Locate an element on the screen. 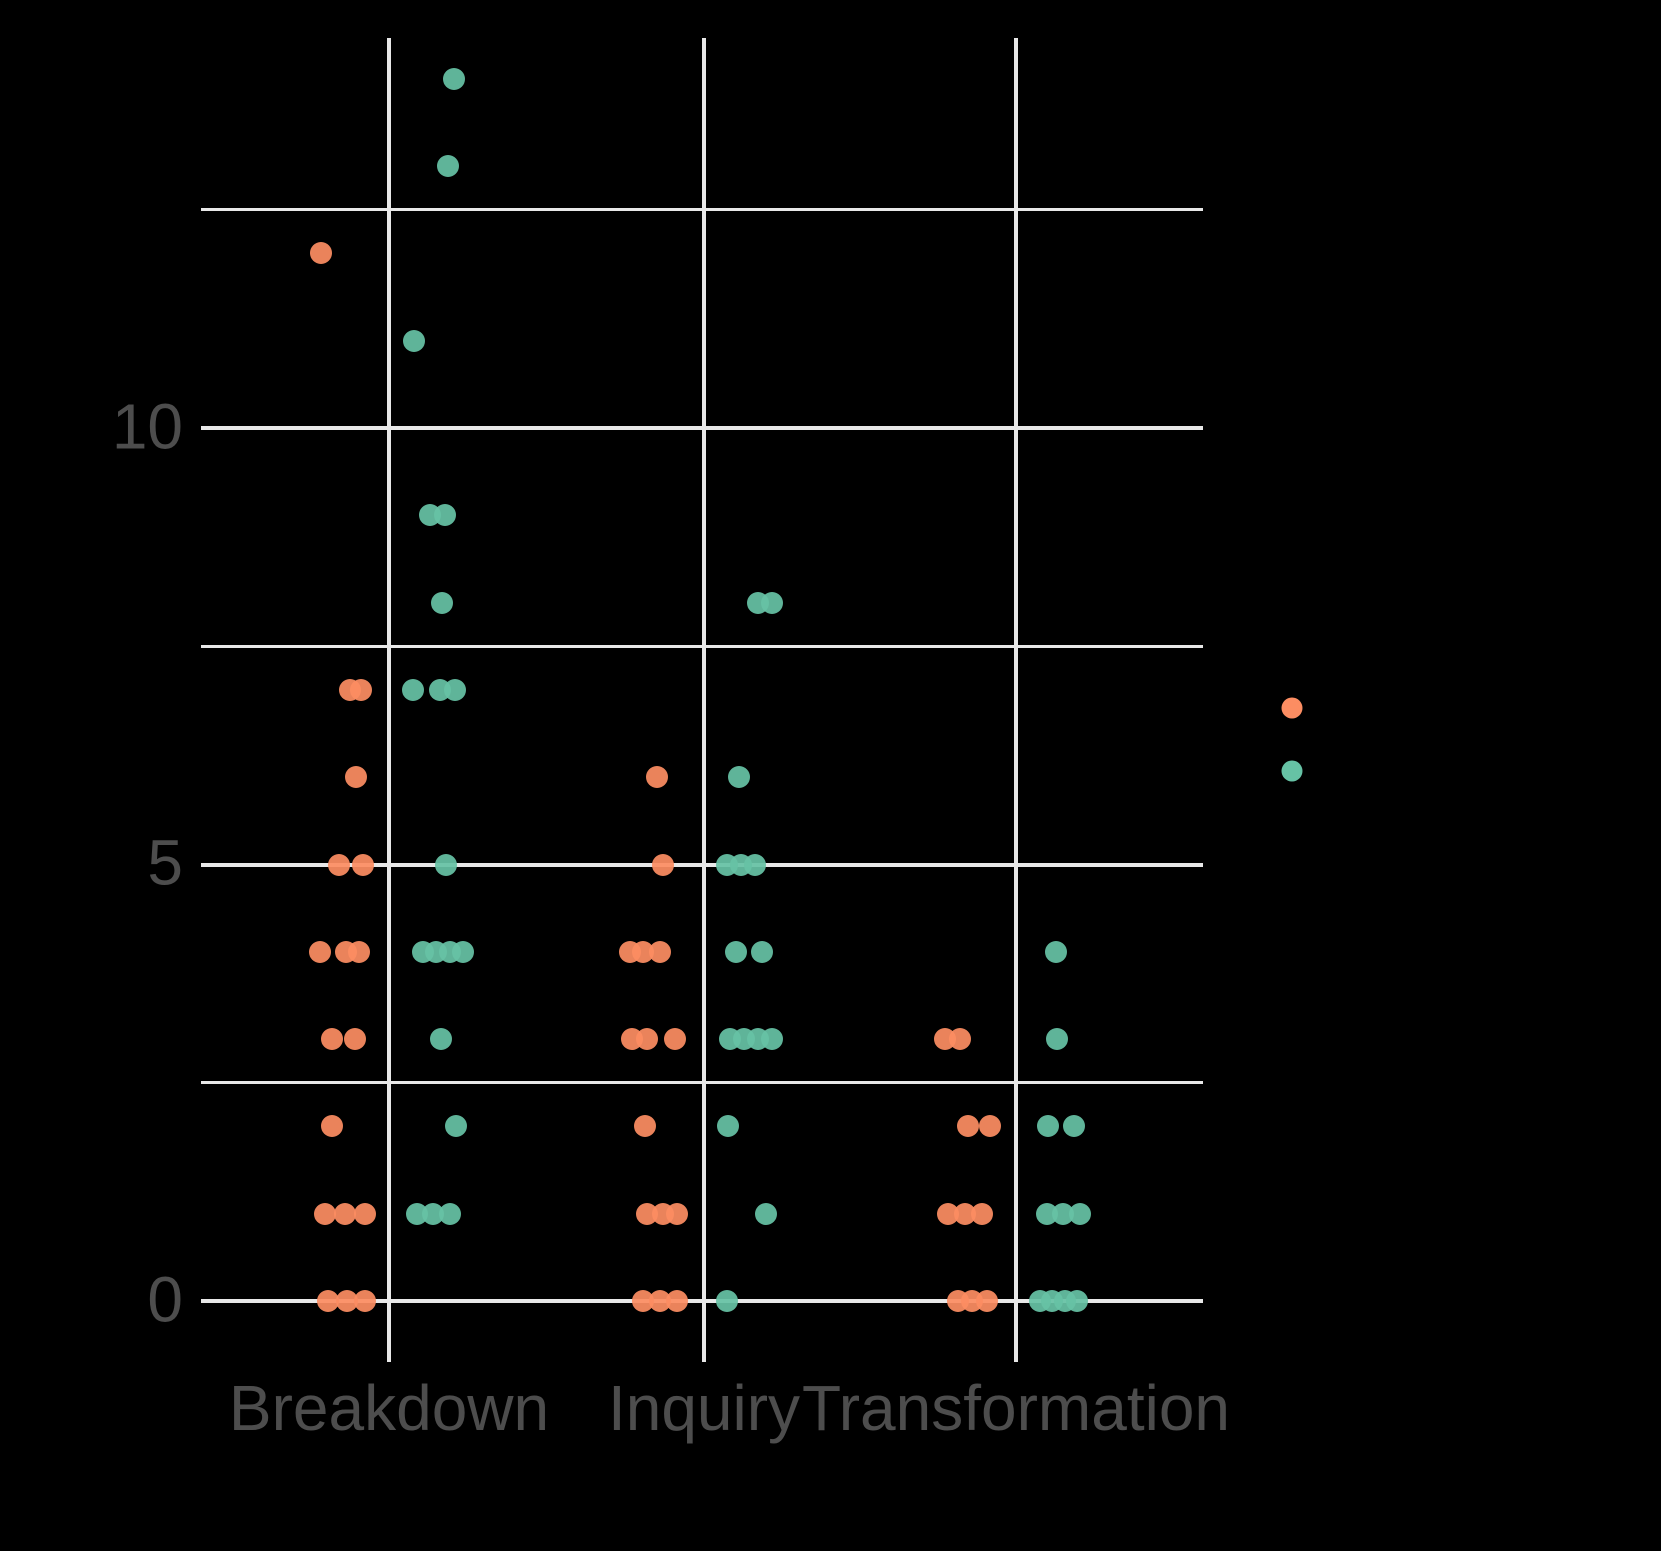  gridline-x-transformation is located at coordinates (1016, 700).